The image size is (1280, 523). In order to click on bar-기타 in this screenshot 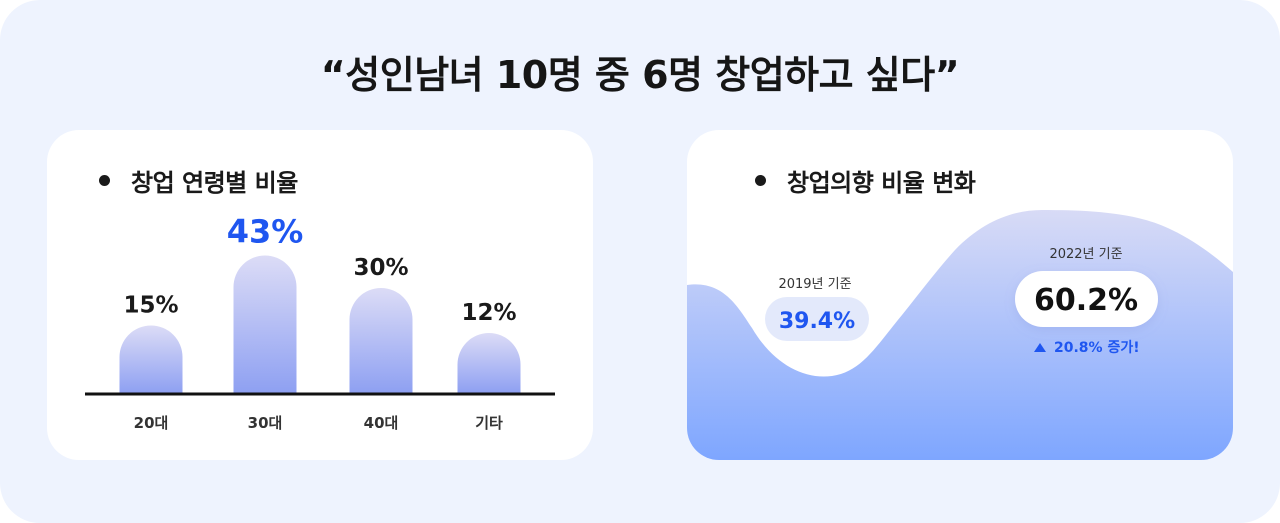, I will do `click(489, 363)`.